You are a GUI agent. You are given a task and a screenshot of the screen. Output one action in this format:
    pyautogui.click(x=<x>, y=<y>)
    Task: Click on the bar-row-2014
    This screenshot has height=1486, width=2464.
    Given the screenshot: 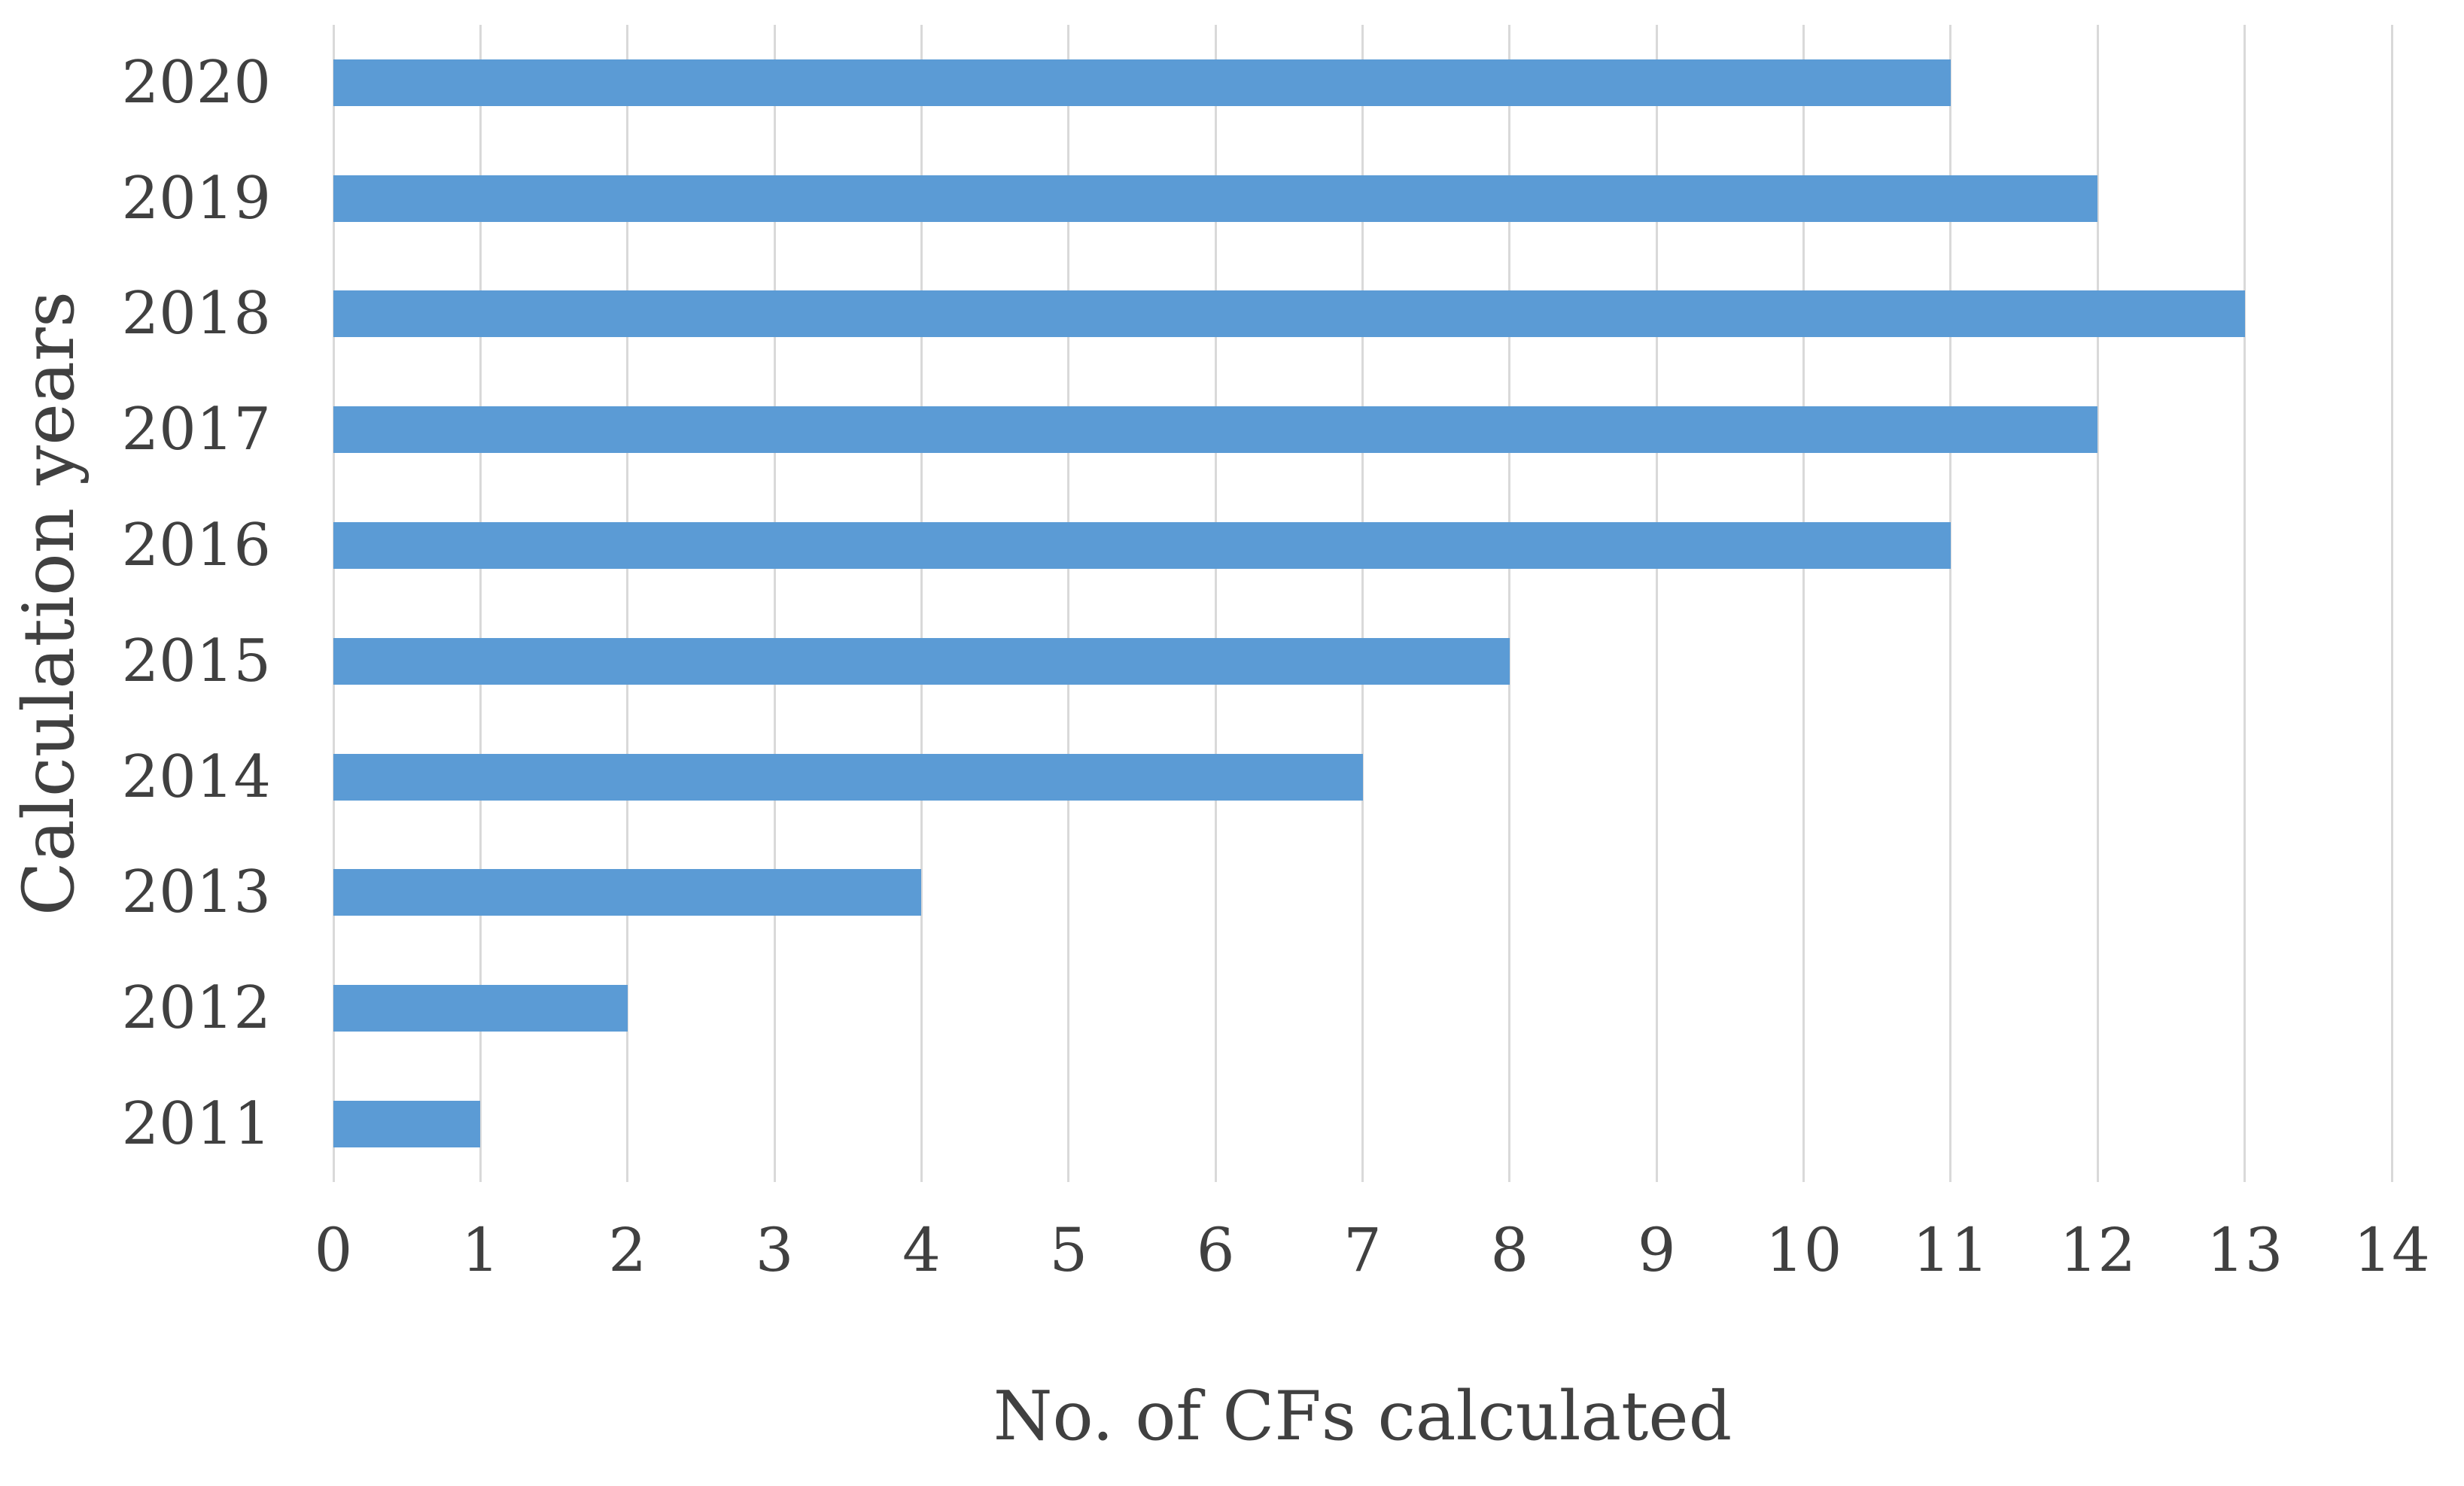 What is the action you would take?
    pyautogui.click(x=1362, y=777)
    